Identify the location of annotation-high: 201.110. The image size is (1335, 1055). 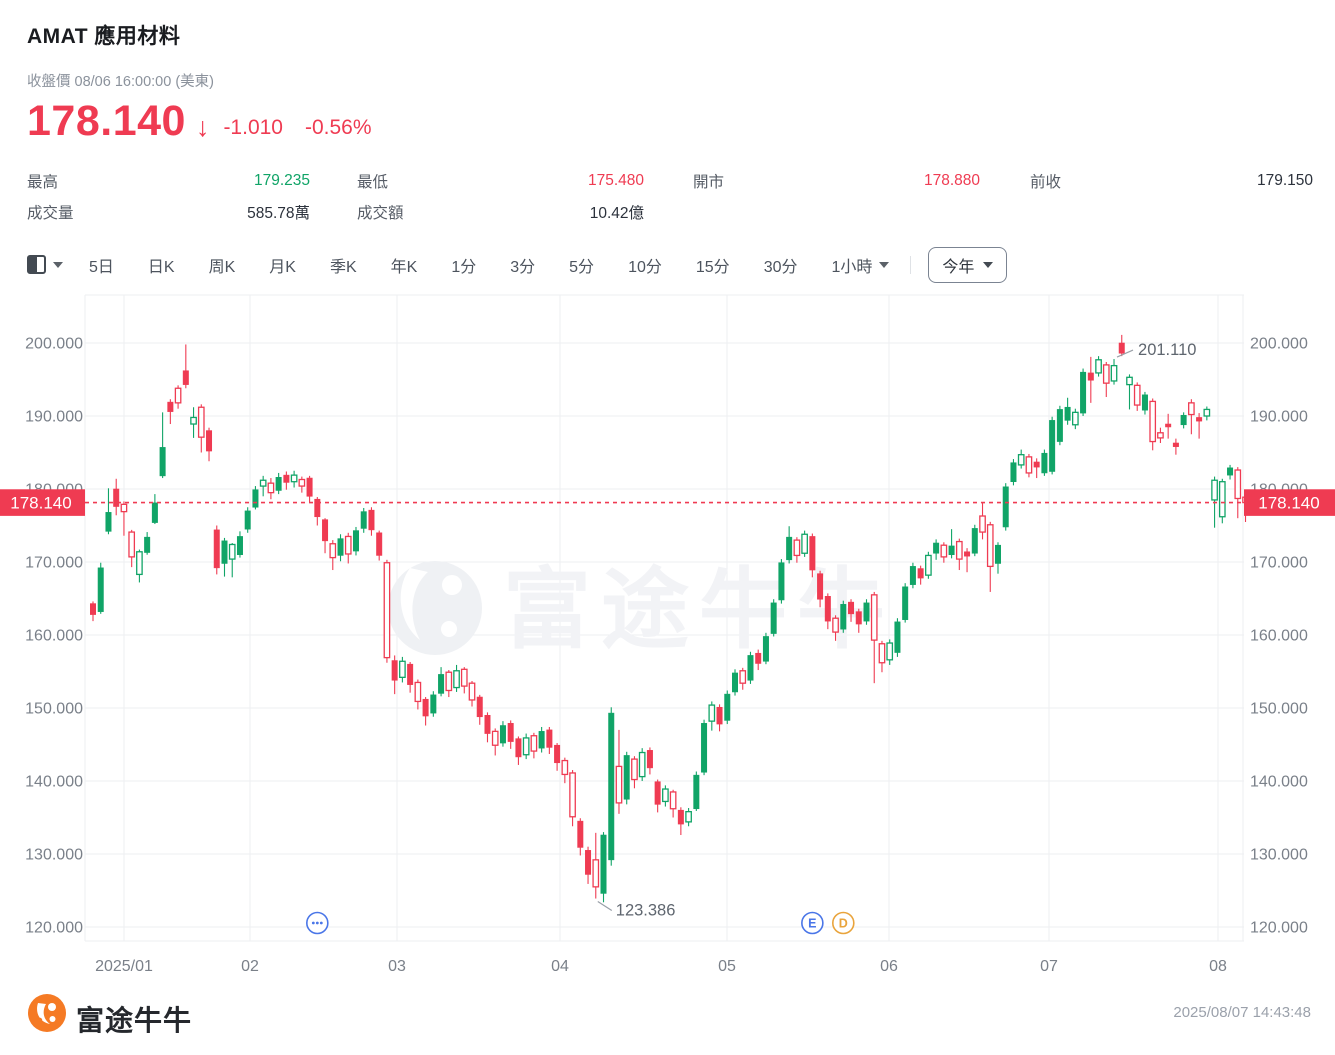
(1156, 350).